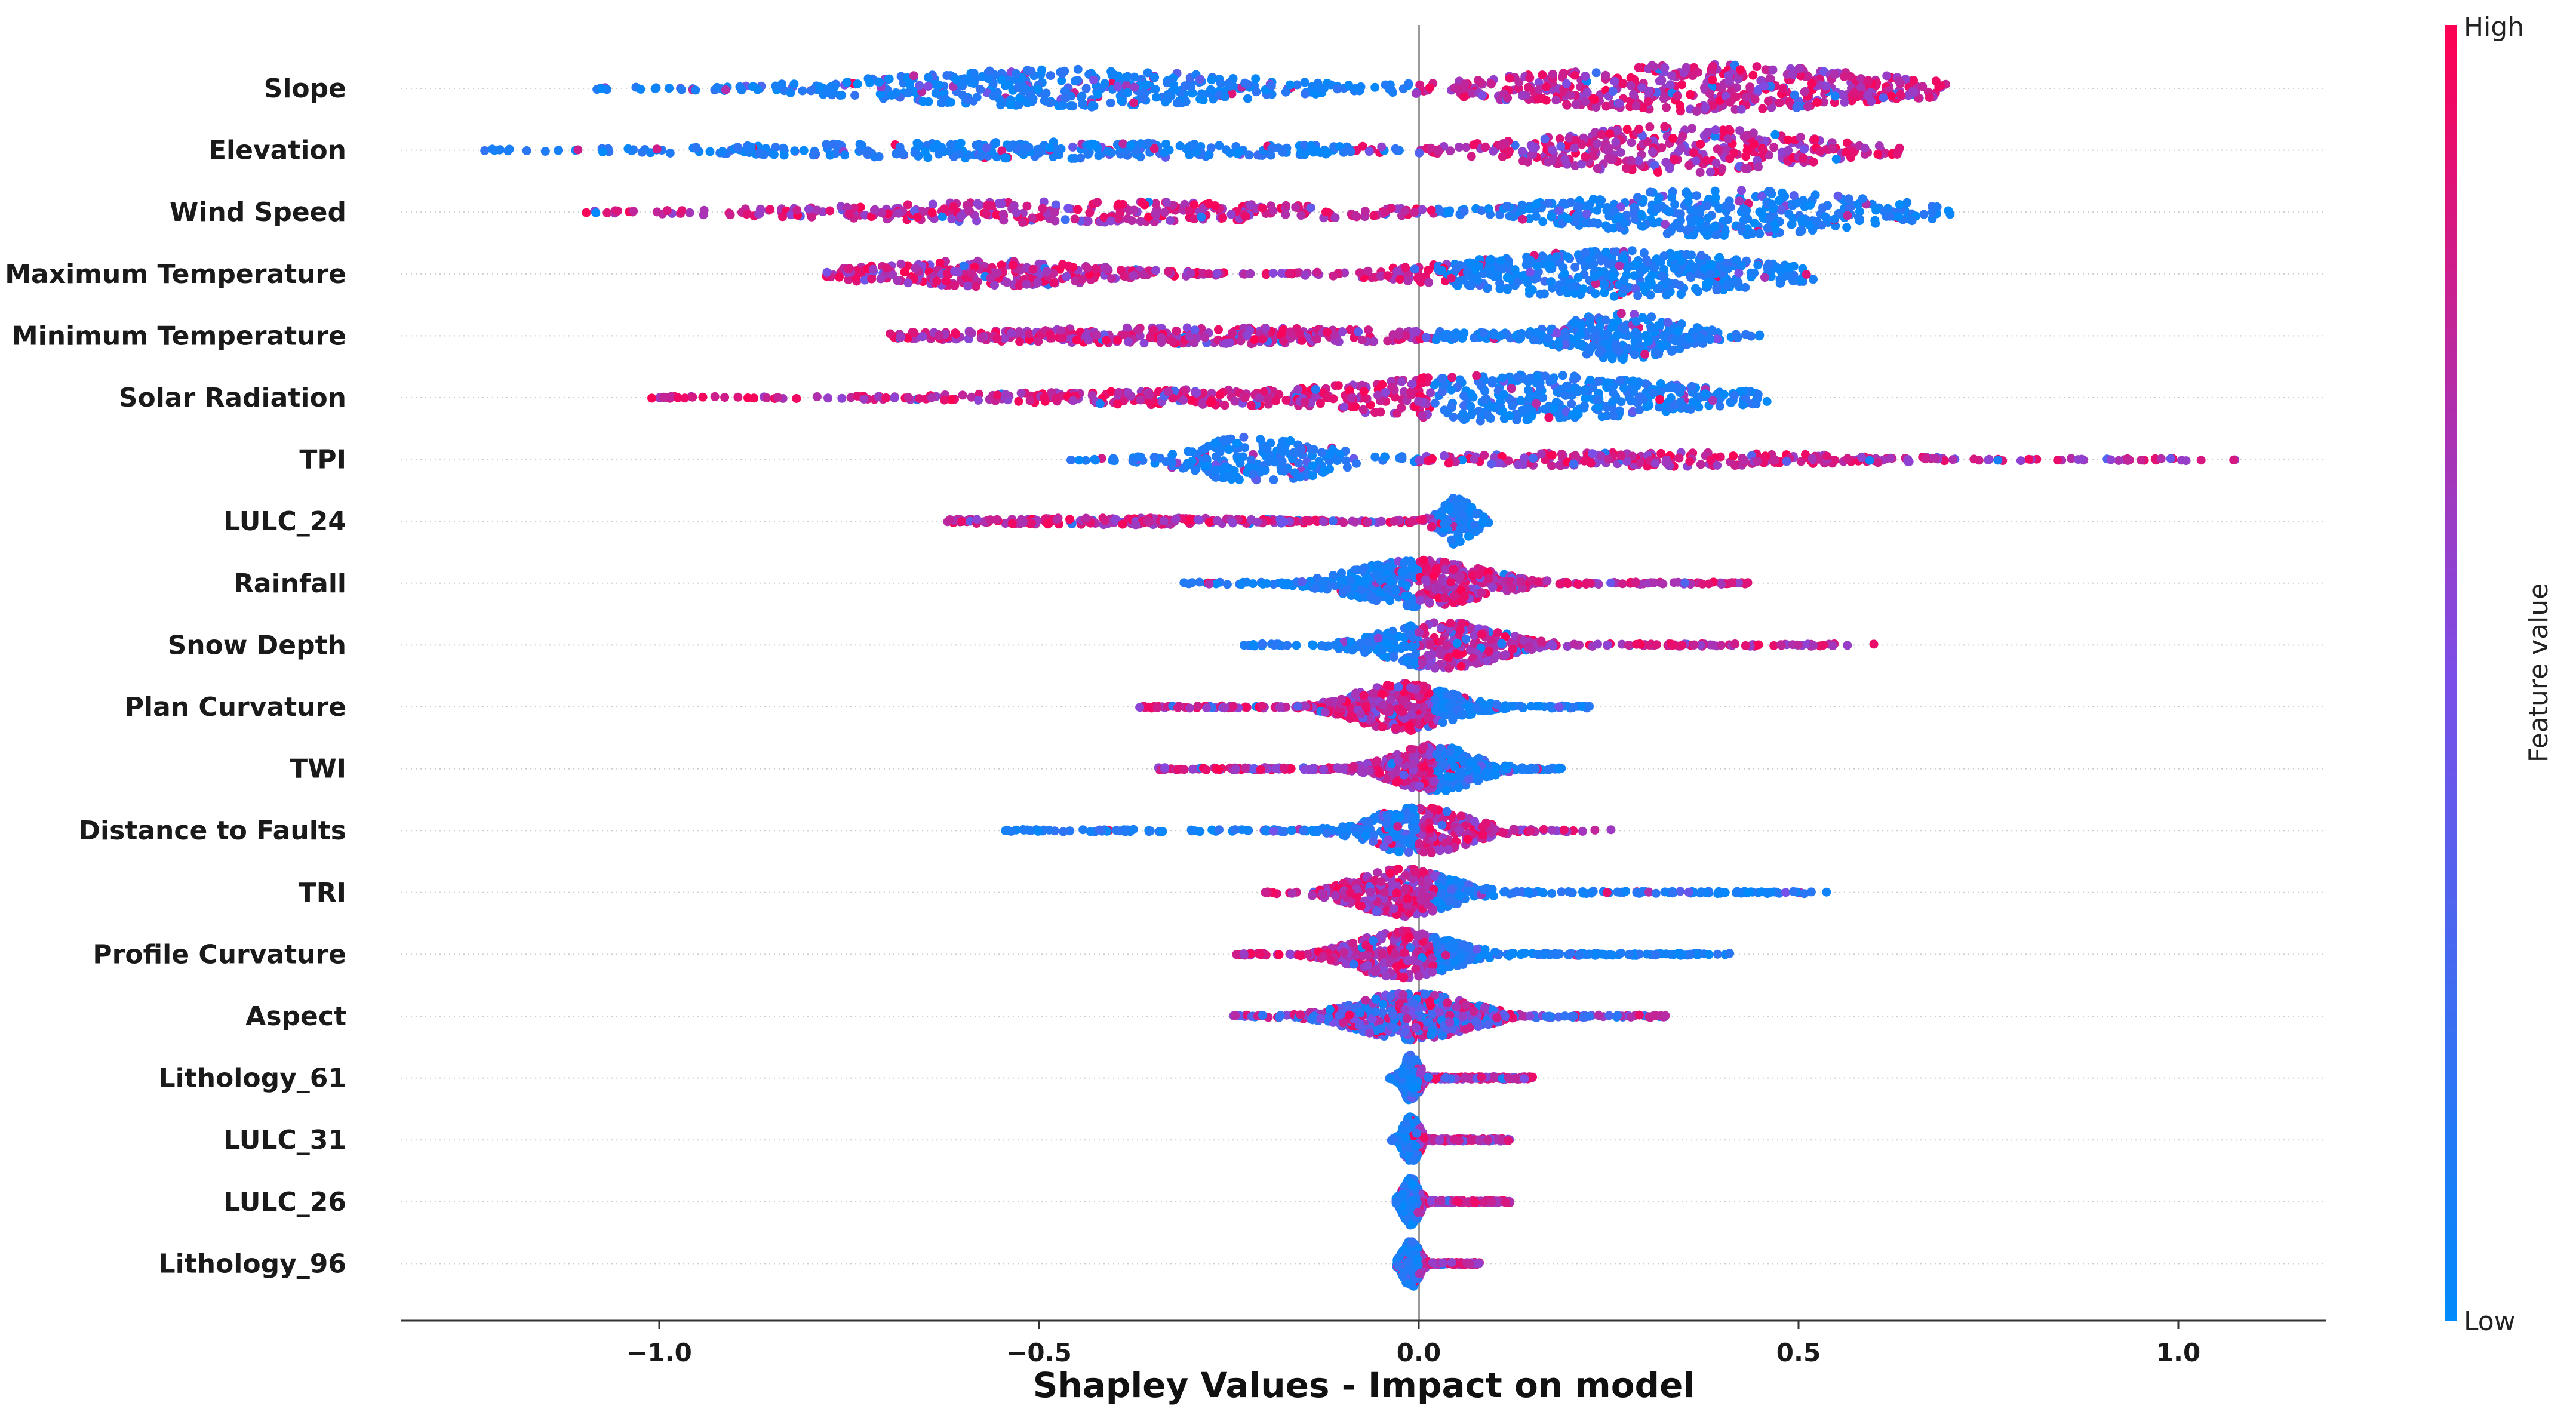 This screenshot has width=2576, height=1412. I want to click on feature-points, so click(1653, 458).